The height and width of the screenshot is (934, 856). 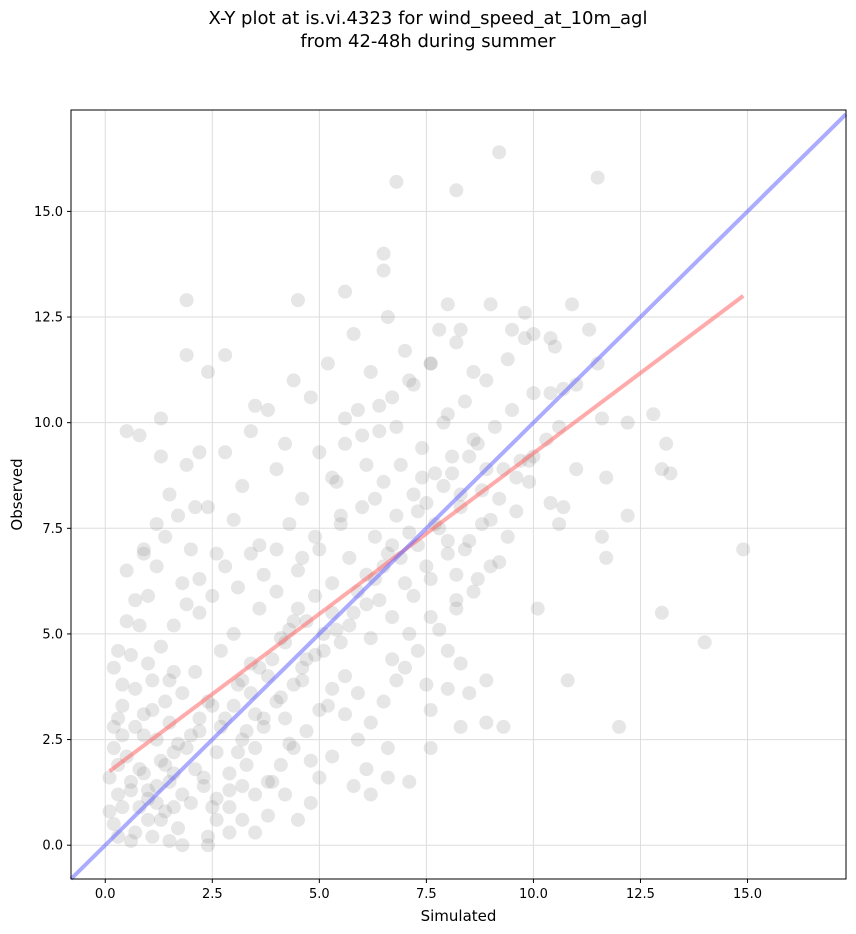 What do you see at coordinates (319, 894) in the screenshot?
I see `x-tick-label: 5.0` at bounding box center [319, 894].